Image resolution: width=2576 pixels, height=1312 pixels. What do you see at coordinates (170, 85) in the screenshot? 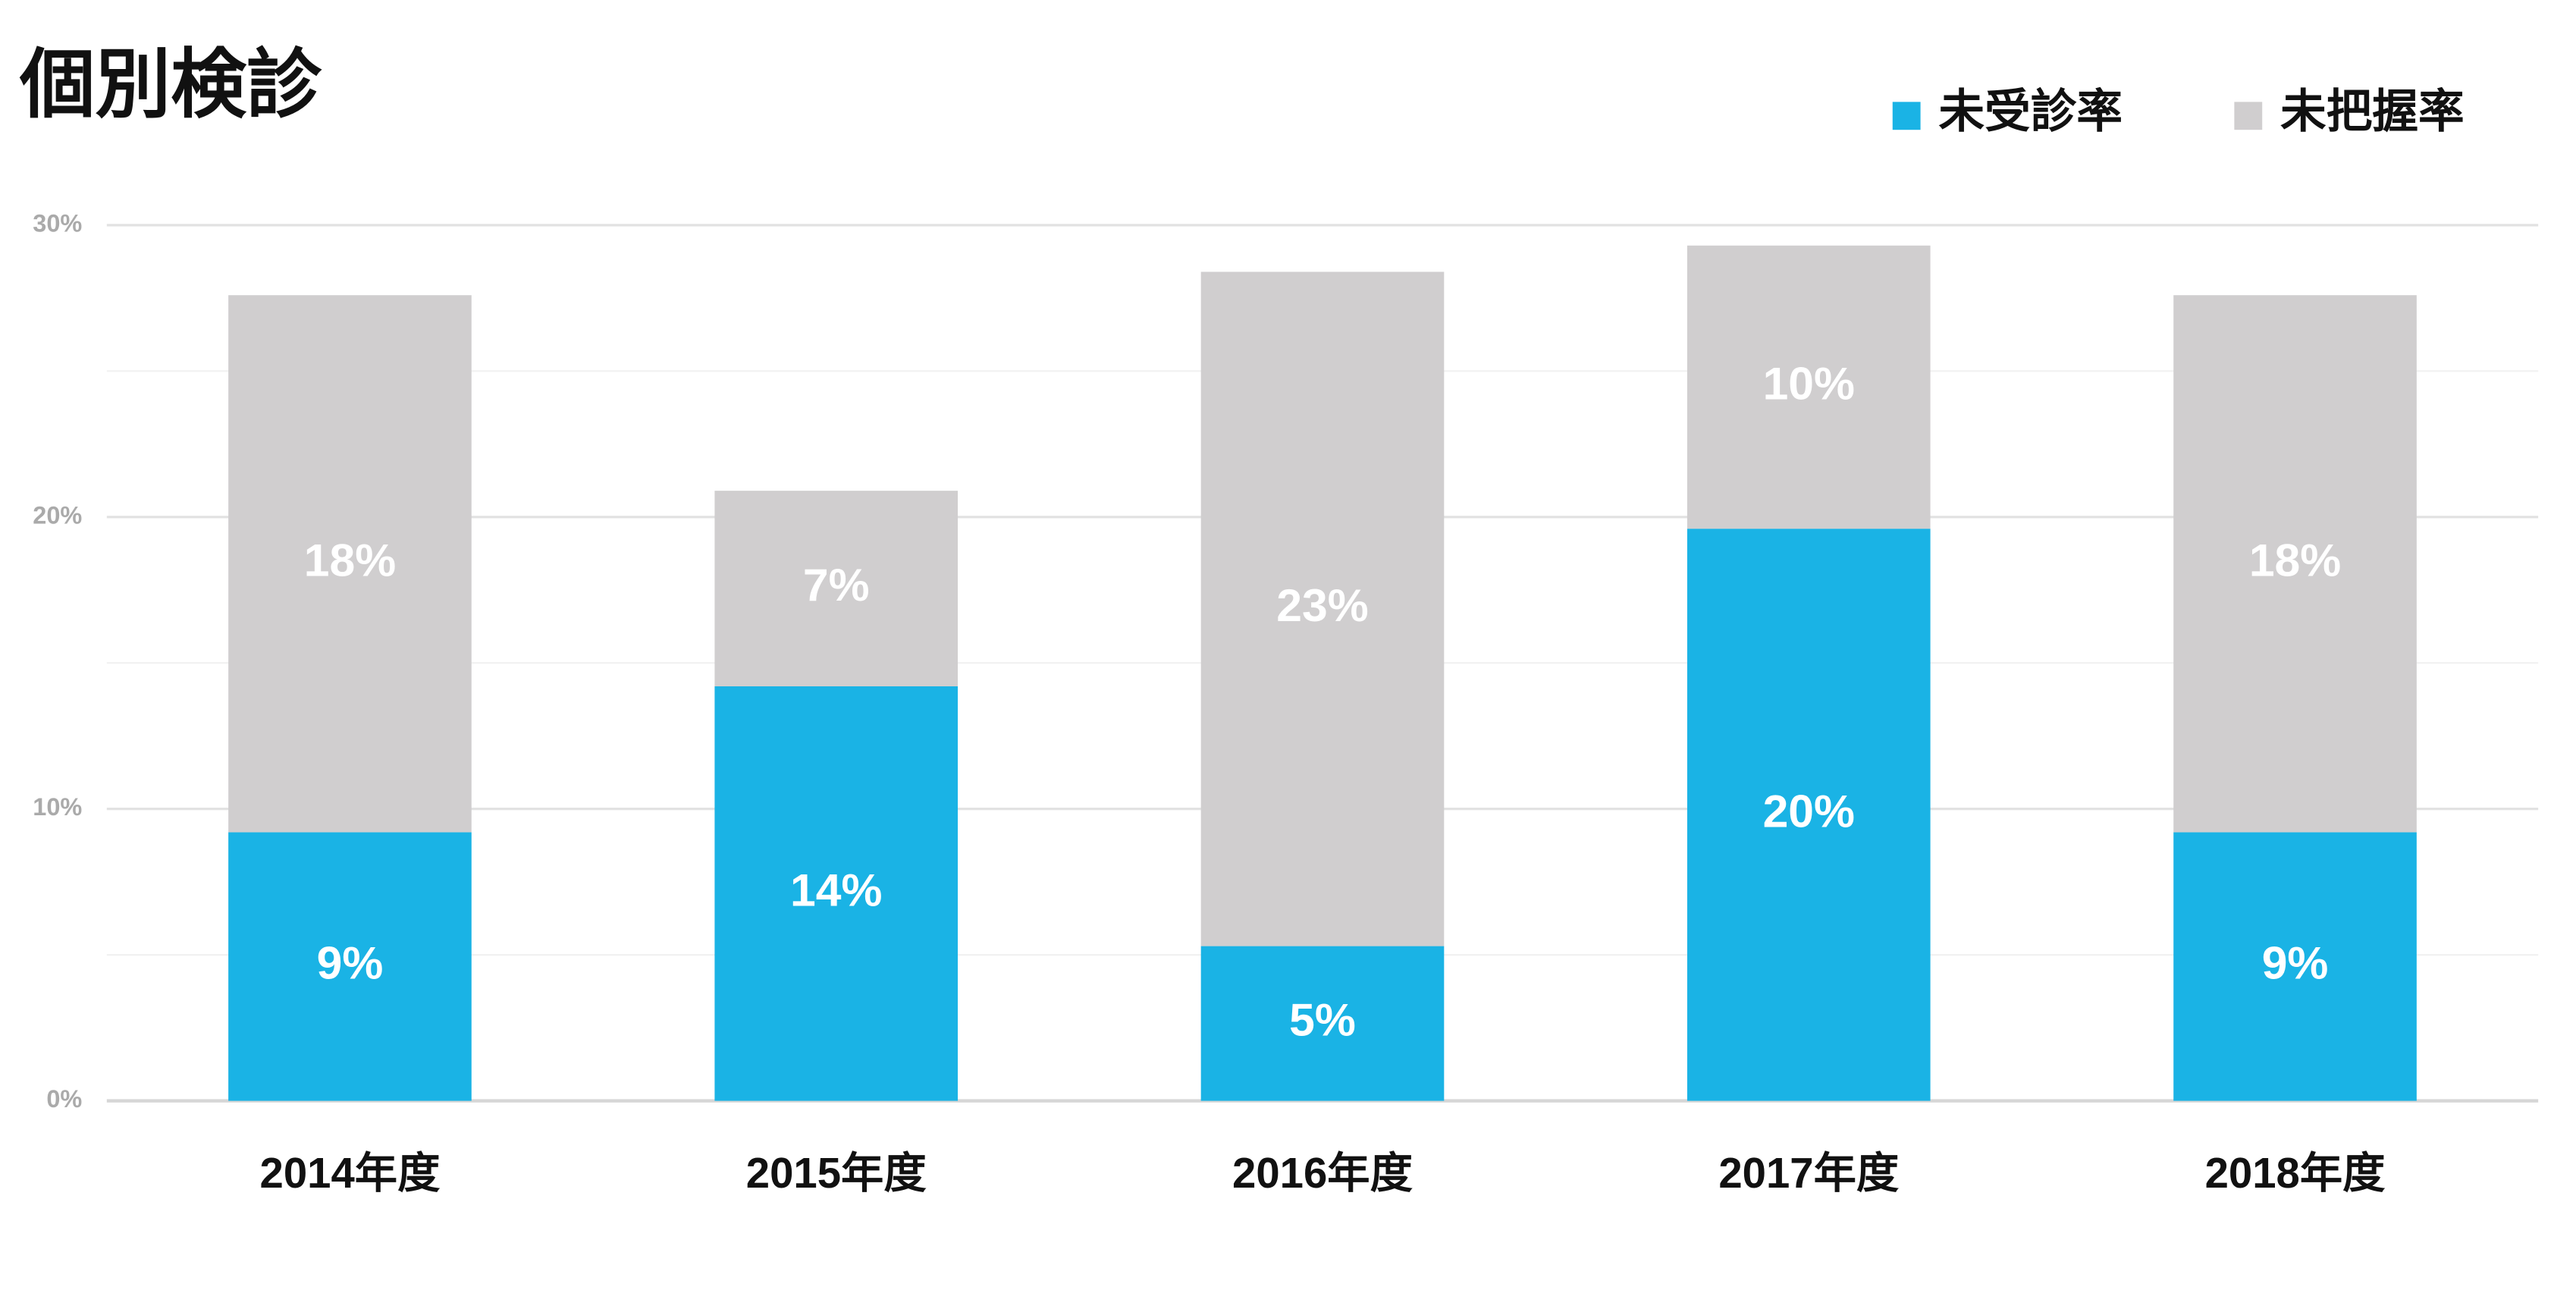
I see `chart-title: 個別検診` at bounding box center [170, 85].